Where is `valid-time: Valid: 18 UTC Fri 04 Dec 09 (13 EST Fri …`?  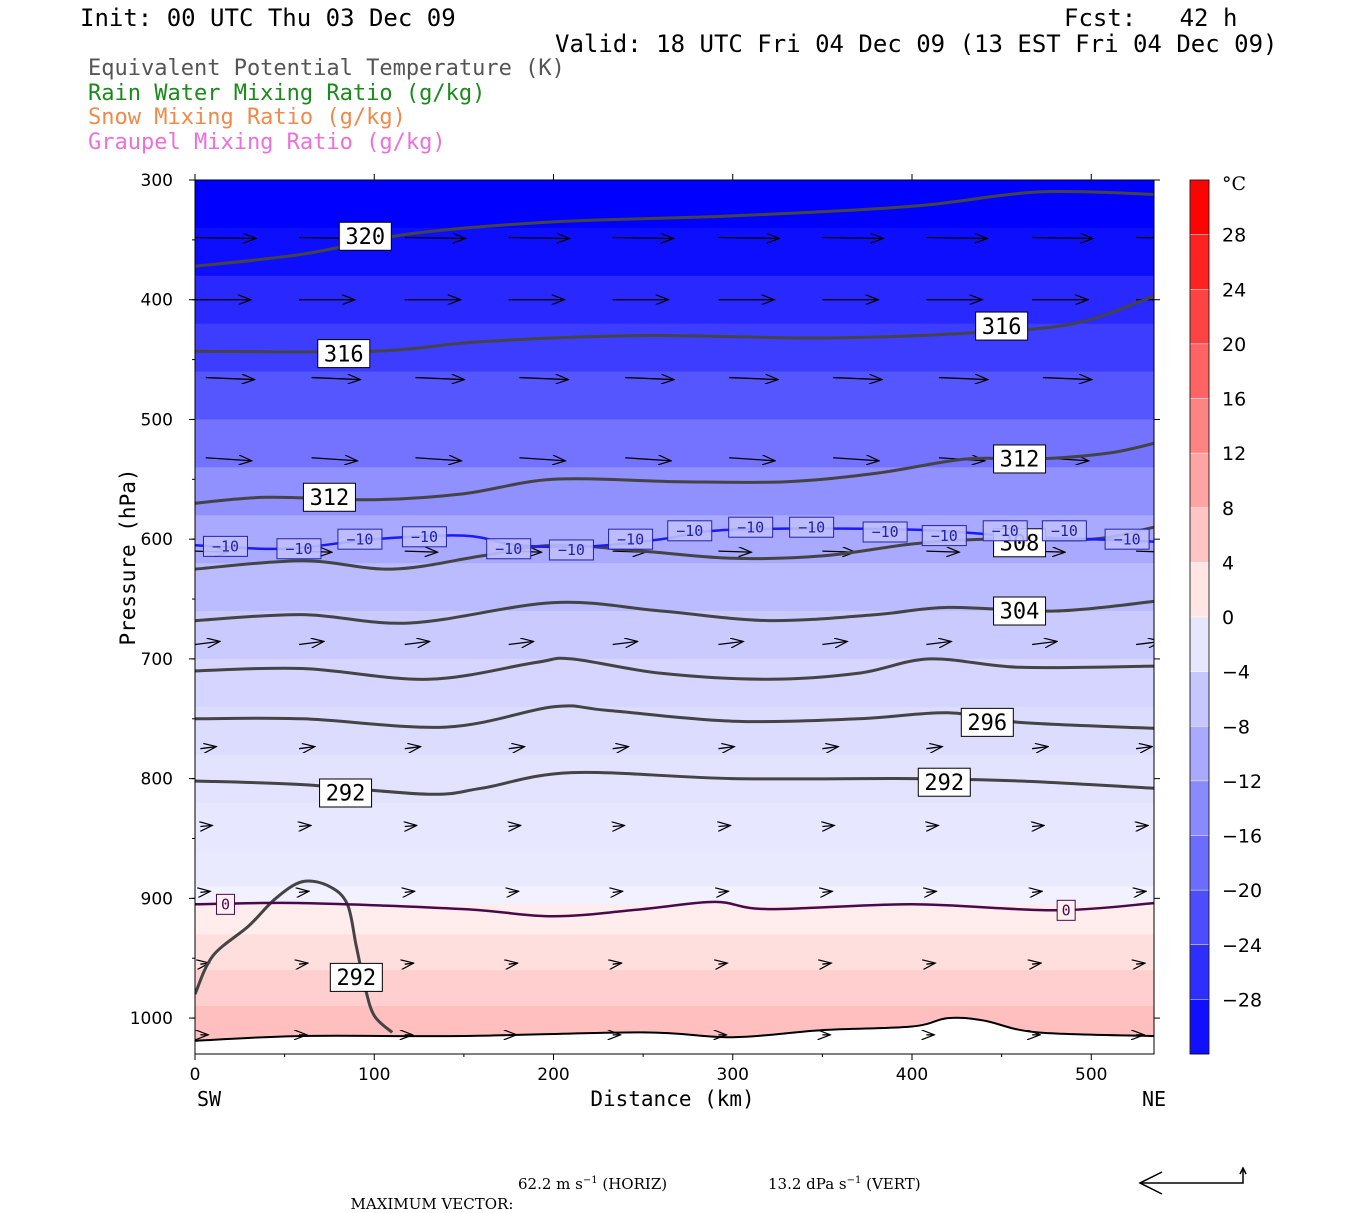
valid-time: Valid: 18 UTC Fri 04 Dec 09 (13 EST Fri … is located at coordinates (916, 44).